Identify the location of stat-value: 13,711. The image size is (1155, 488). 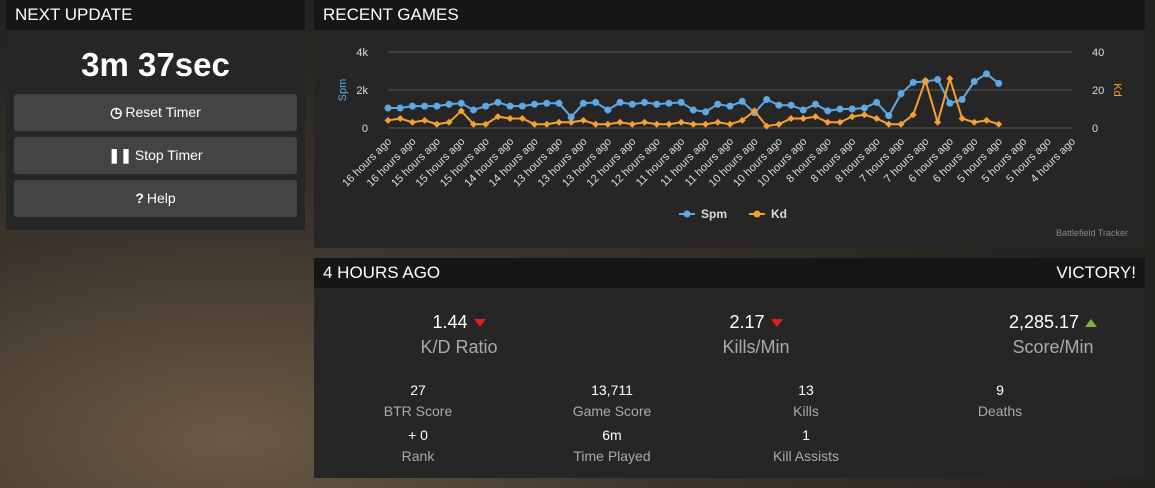
(612, 390).